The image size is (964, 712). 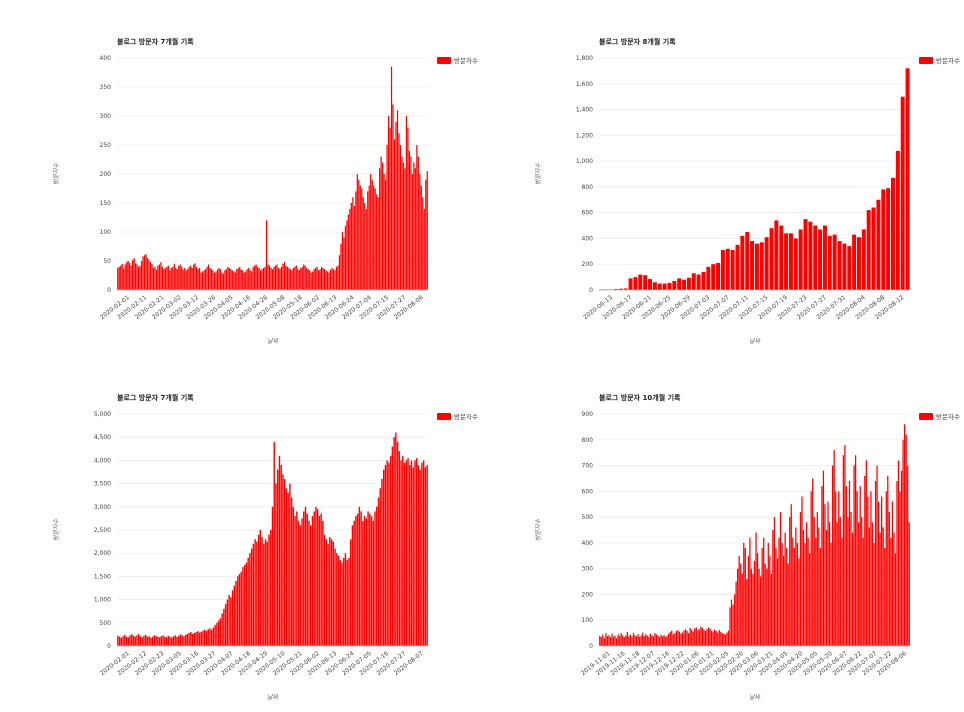 I want to click on y-tick-label: 5,000, so click(x=102, y=414).